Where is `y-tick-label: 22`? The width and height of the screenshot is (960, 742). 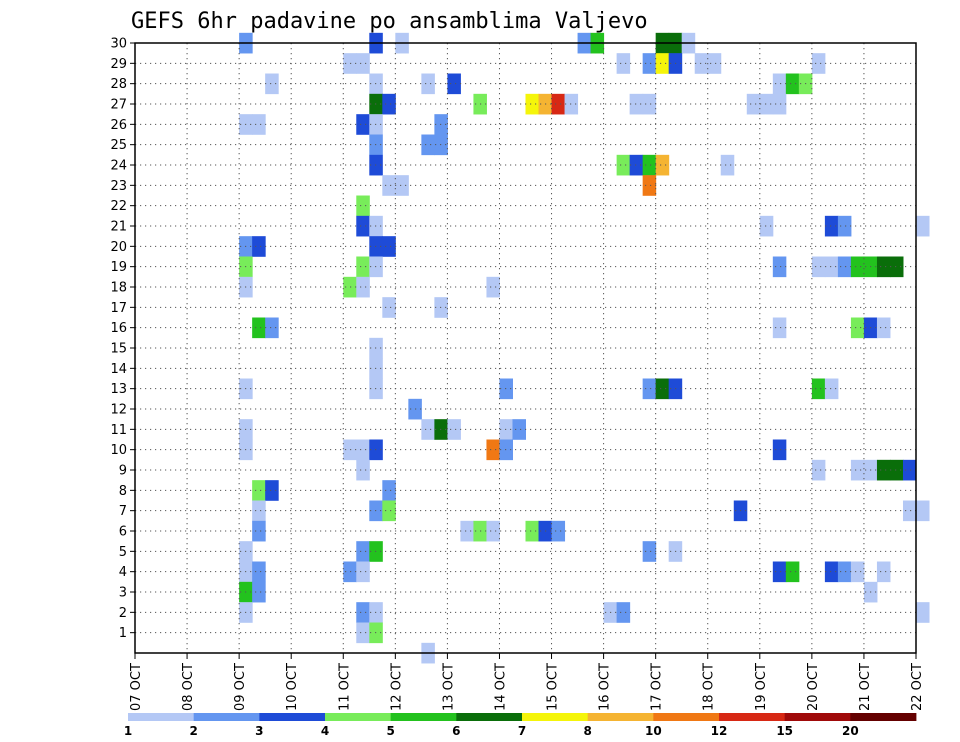
y-tick-label: 22 is located at coordinates (118, 206).